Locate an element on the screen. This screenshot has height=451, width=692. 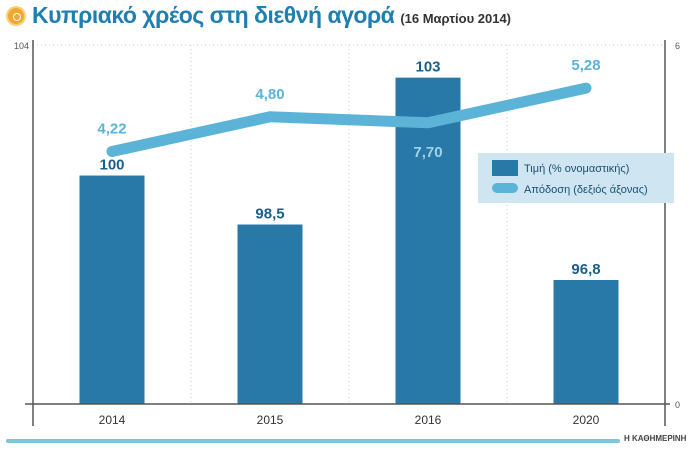
chart-subtitle: (16 Μαρτίου 2014) is located at coordinates (456, 18).